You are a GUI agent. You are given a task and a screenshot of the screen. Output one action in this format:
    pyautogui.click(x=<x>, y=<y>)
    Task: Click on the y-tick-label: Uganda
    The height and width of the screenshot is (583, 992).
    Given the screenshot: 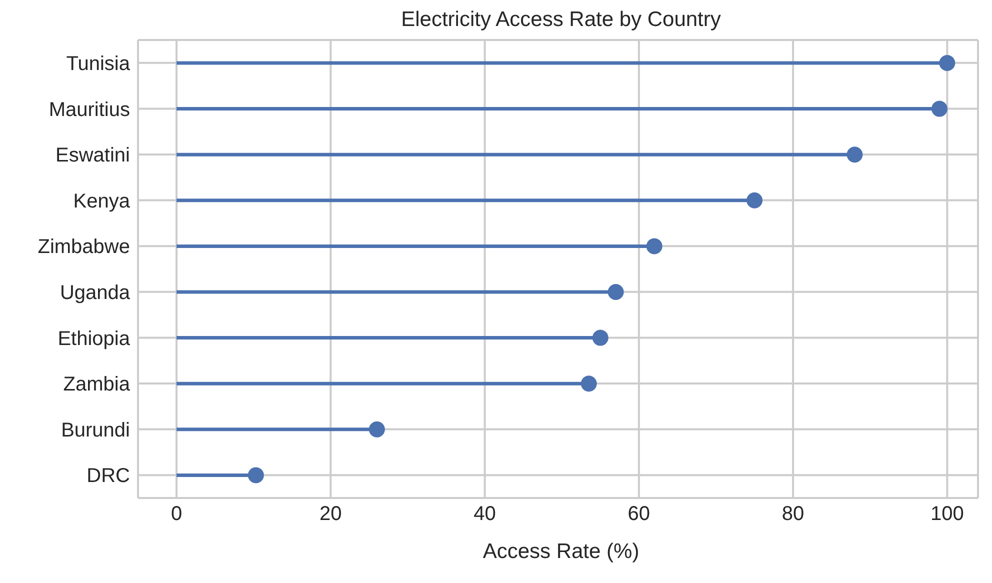 What is the action you would take?
    pyautogui.click(x=95, y=293)
    